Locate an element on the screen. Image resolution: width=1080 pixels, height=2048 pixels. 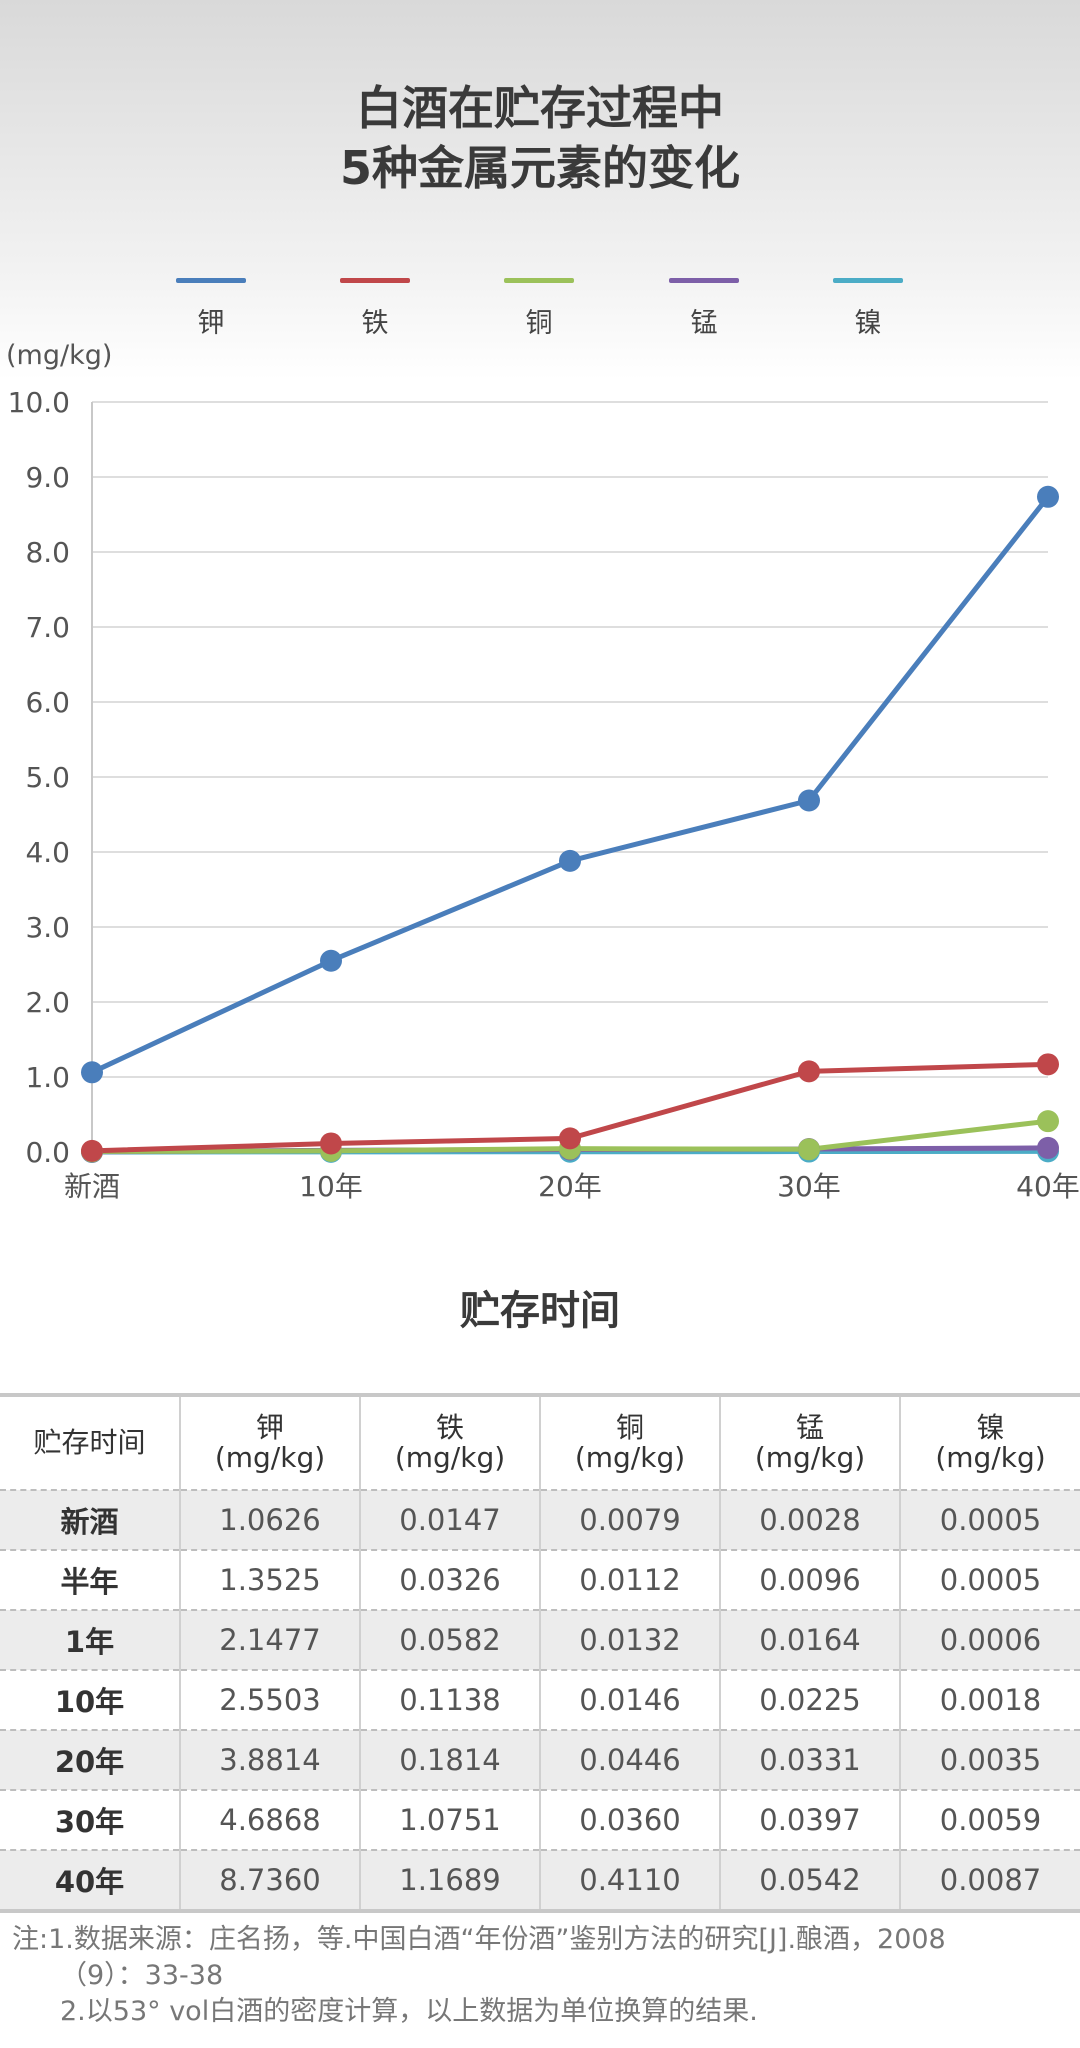
table-header-fe: 铁 (mg/kg) is located at coordinates (449, 1442).